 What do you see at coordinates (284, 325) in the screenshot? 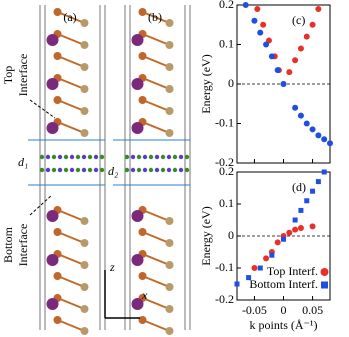
I see `x-axis-label: k points (Å⁻¹)` at bounding box center [284, 325].